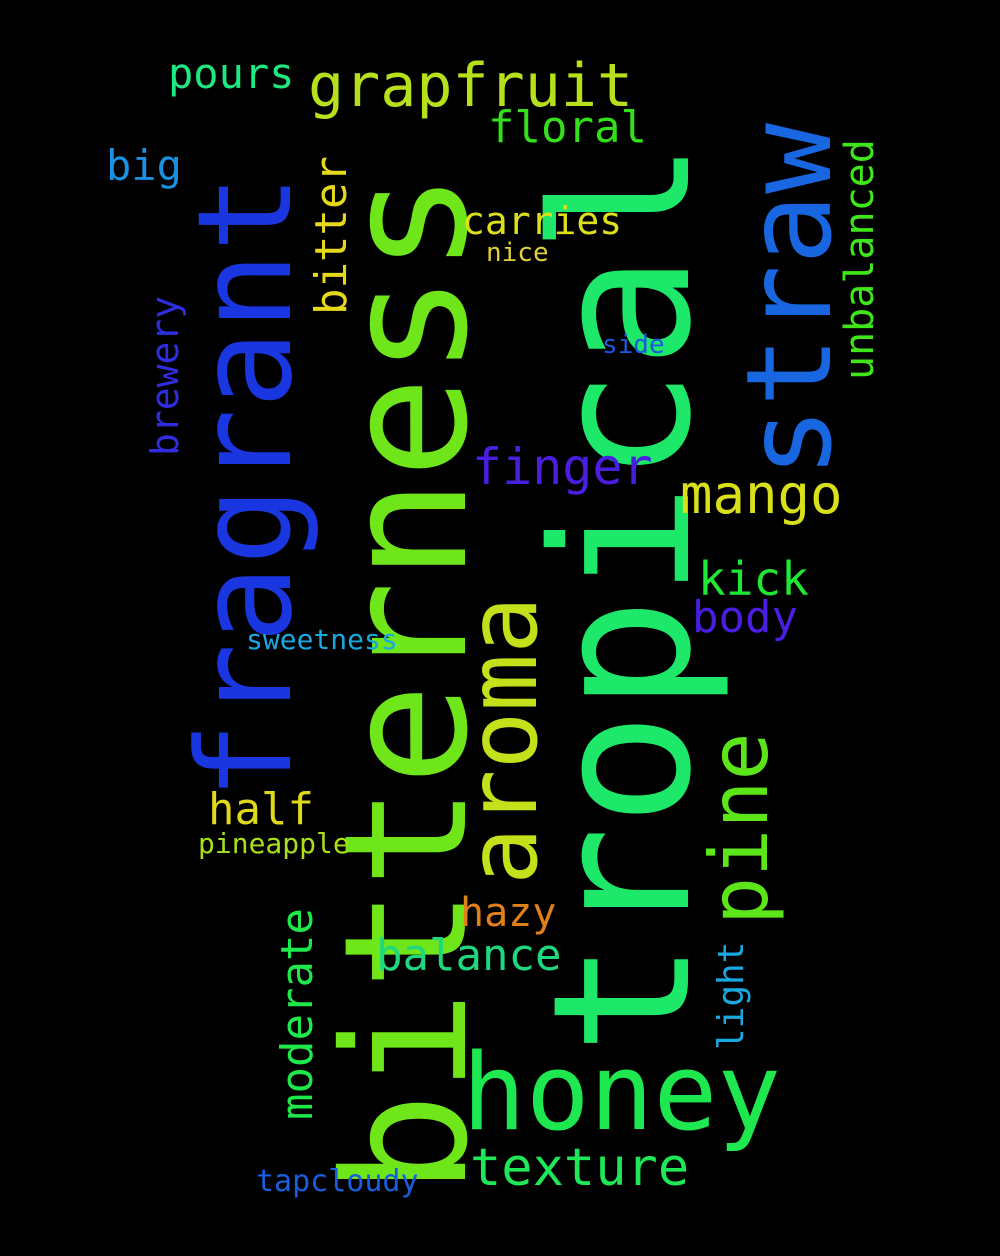  I want to click on word-finger: finger, so click(562, 467).